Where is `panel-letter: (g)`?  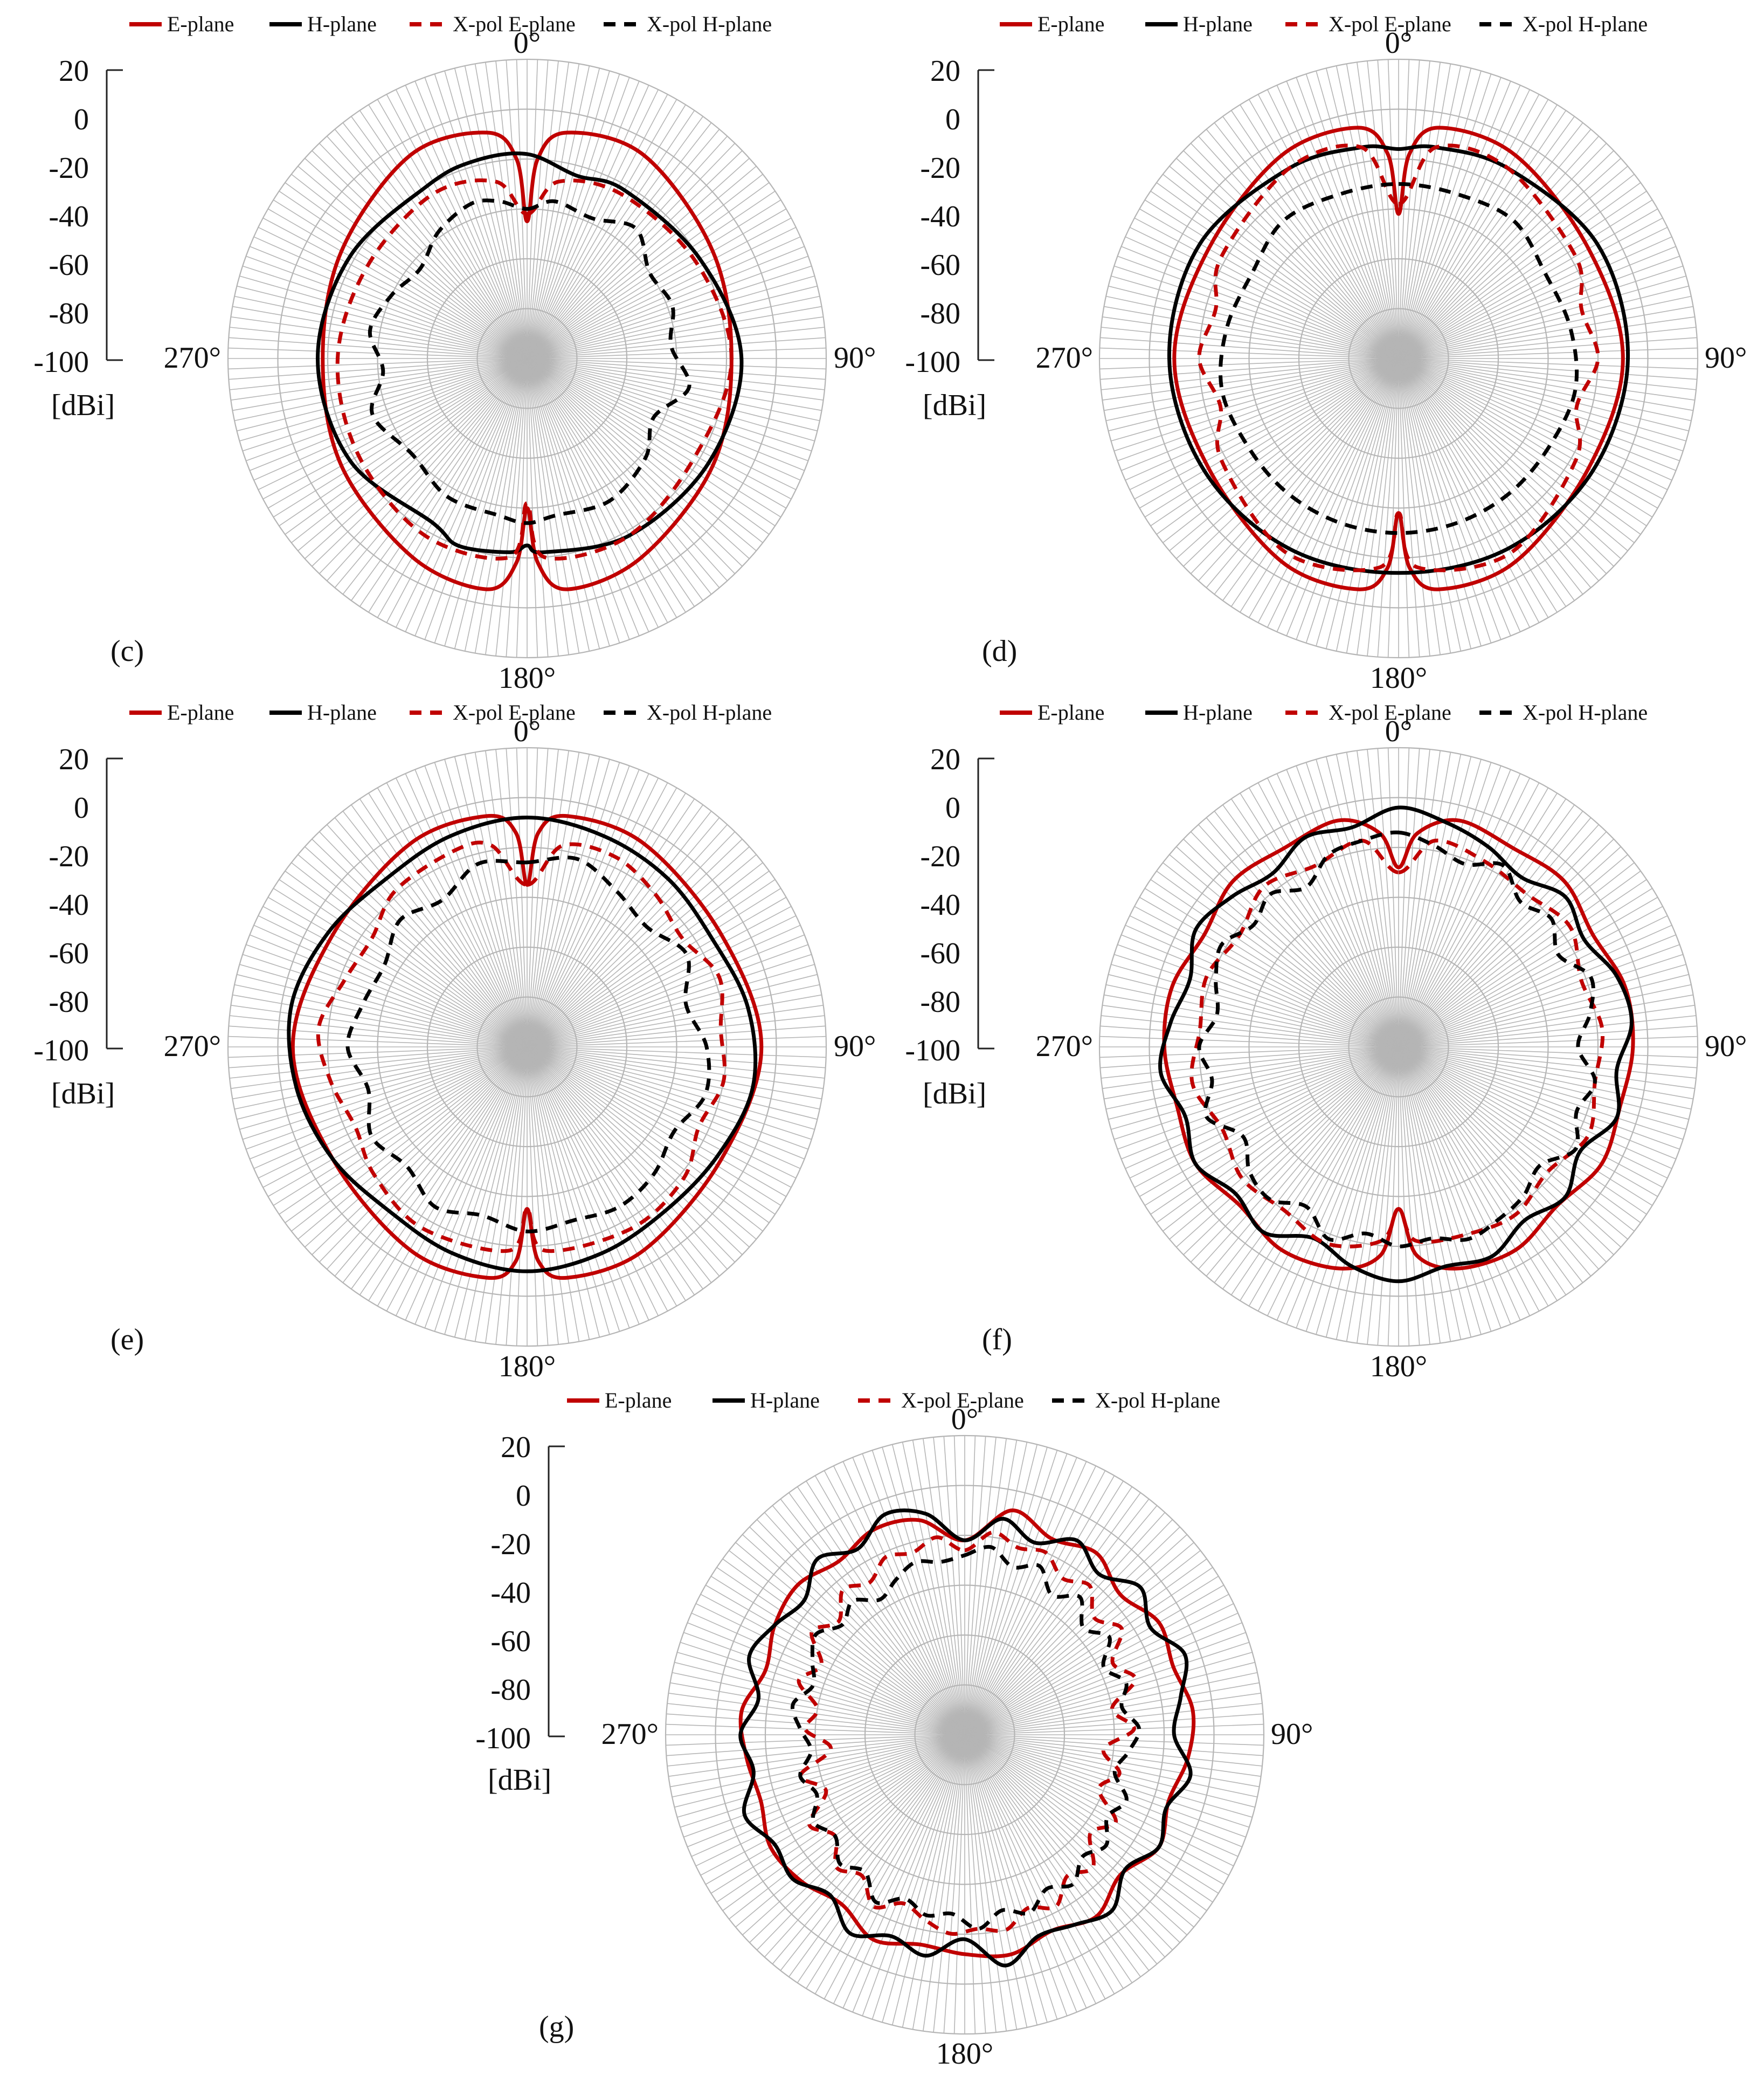
panel-letter: (g) is located at coordinates (556, 2027).